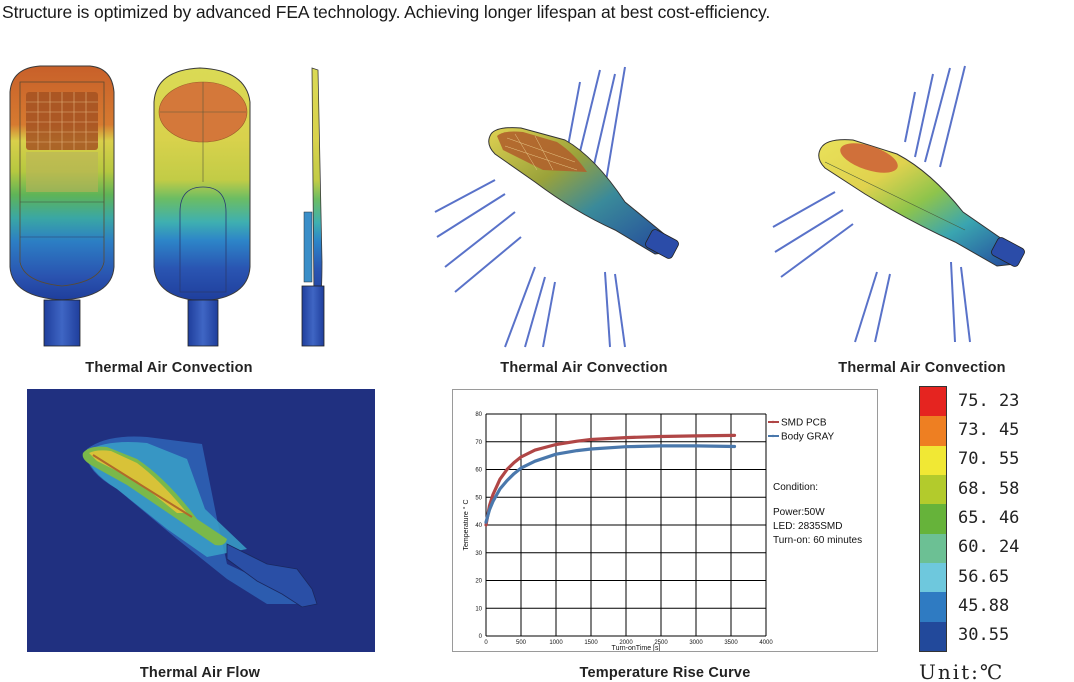  Describe the element at coordinates (989, 459) in the screenshot. I see `scale-value: 70. 55` at that location.